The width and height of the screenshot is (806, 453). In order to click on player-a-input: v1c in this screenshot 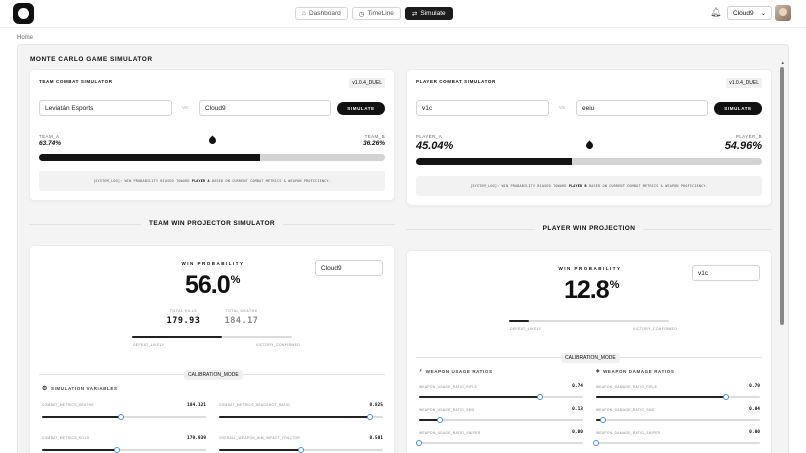, I will do `click(482, 108)`.